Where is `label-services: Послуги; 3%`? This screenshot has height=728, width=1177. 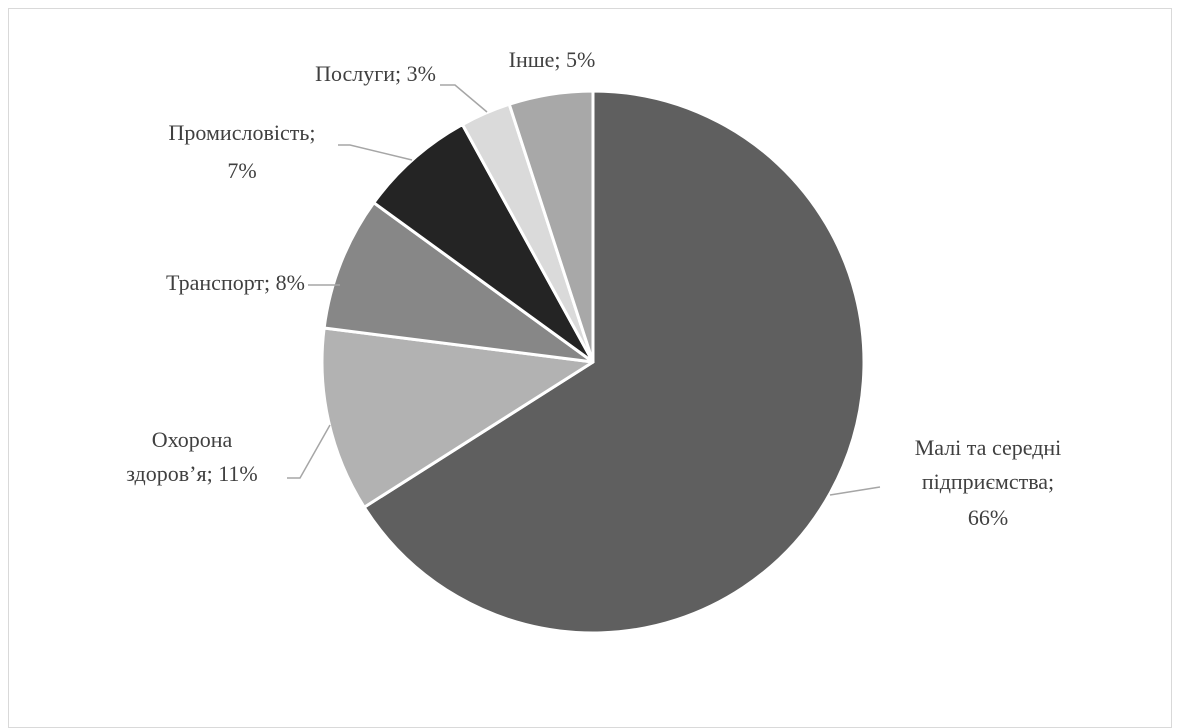 label-services: Послуги; 3% is located at coordinates (375, 73).